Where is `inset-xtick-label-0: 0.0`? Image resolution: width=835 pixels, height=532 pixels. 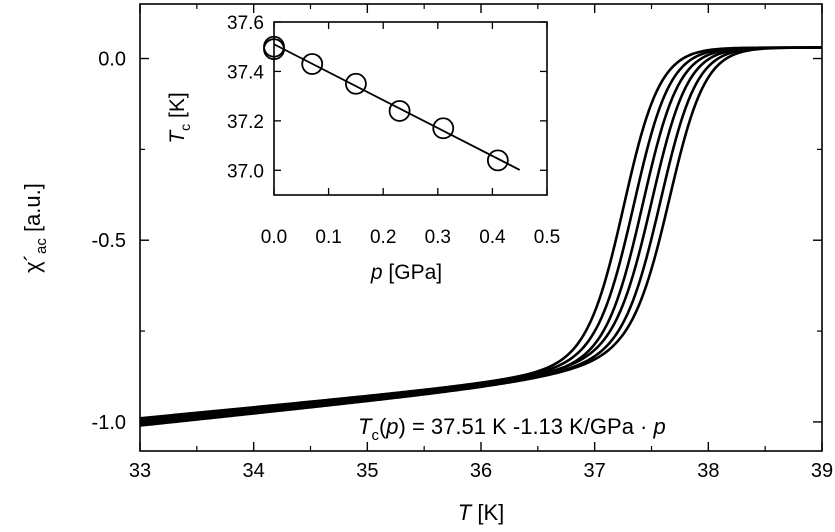 inset-xtick-label-0: 0.0 is located at coordinates (274, 237).